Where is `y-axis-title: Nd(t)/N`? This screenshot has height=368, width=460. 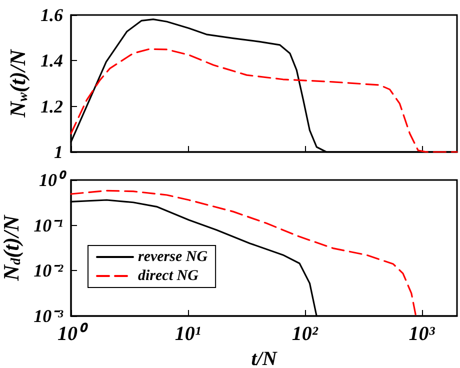
y-axis-title: Nd(t)/N is located at coordinates (12, 248).